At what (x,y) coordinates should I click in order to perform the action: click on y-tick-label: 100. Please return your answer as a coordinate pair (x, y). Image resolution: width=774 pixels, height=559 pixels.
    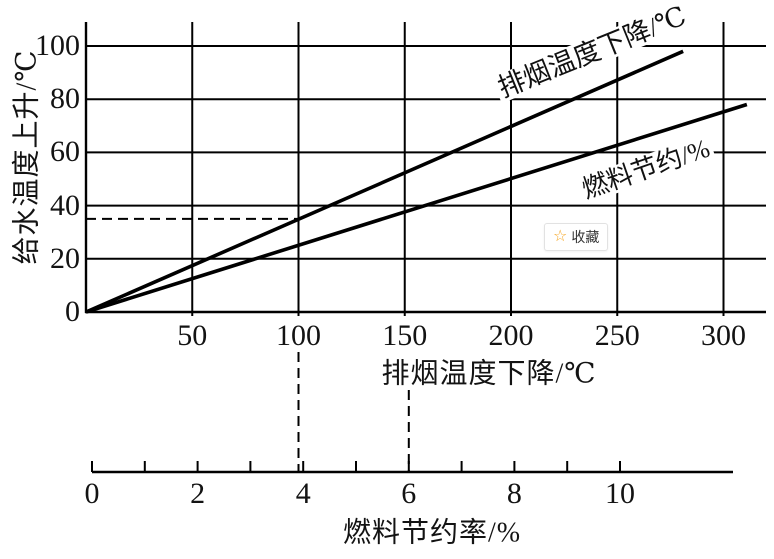
    Looking at the image, I should click on (57, 45).